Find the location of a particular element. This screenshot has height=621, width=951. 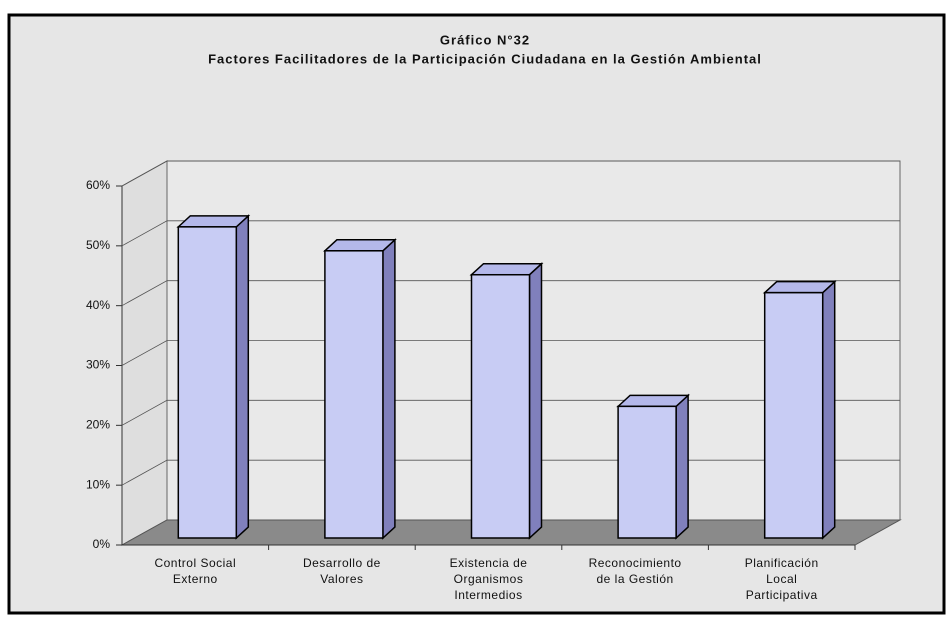

chart-title: Gráfico N°32 is located at coordinates (485, 39).